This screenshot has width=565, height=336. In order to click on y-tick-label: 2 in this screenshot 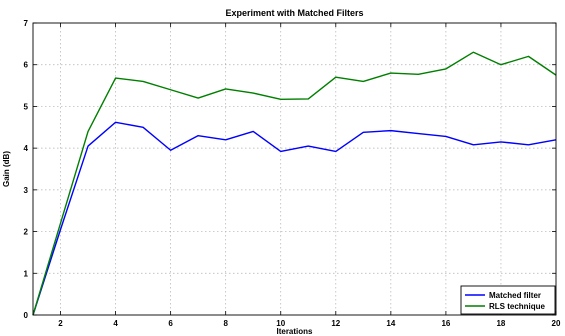, I will do `click(26, 232)`.